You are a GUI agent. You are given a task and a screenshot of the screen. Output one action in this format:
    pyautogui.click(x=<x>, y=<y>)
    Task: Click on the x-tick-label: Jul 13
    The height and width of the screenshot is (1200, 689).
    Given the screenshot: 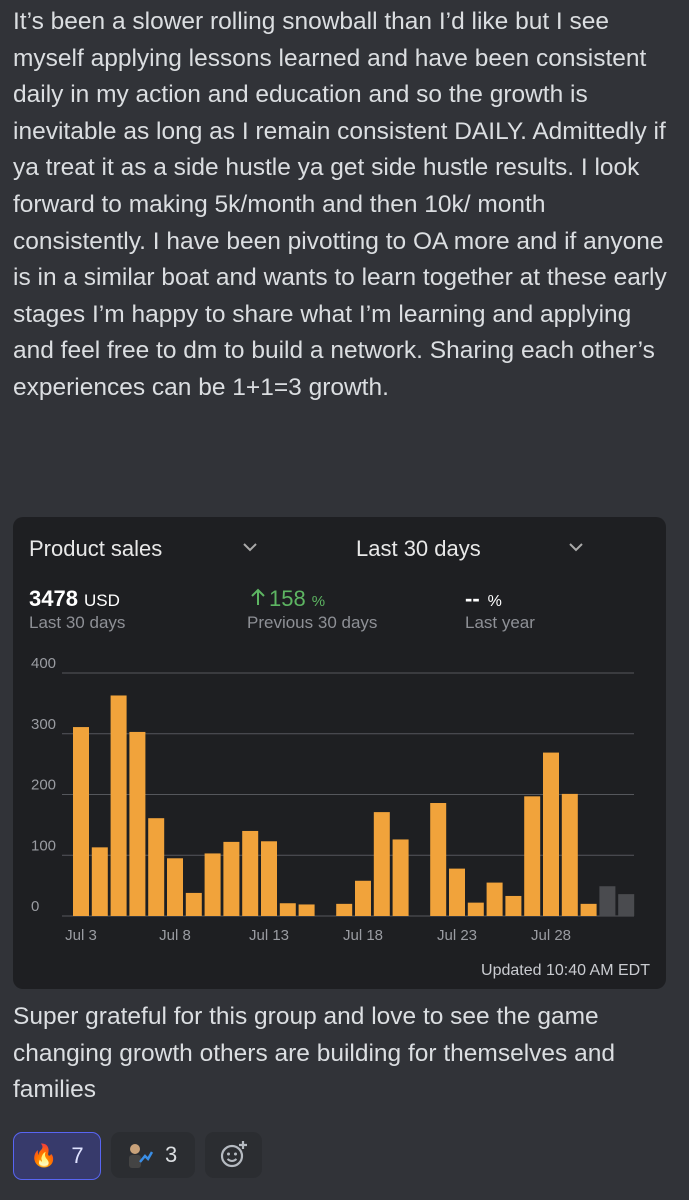 What is the action you would take?
    pyautogui.click(x=269, y=935)
    